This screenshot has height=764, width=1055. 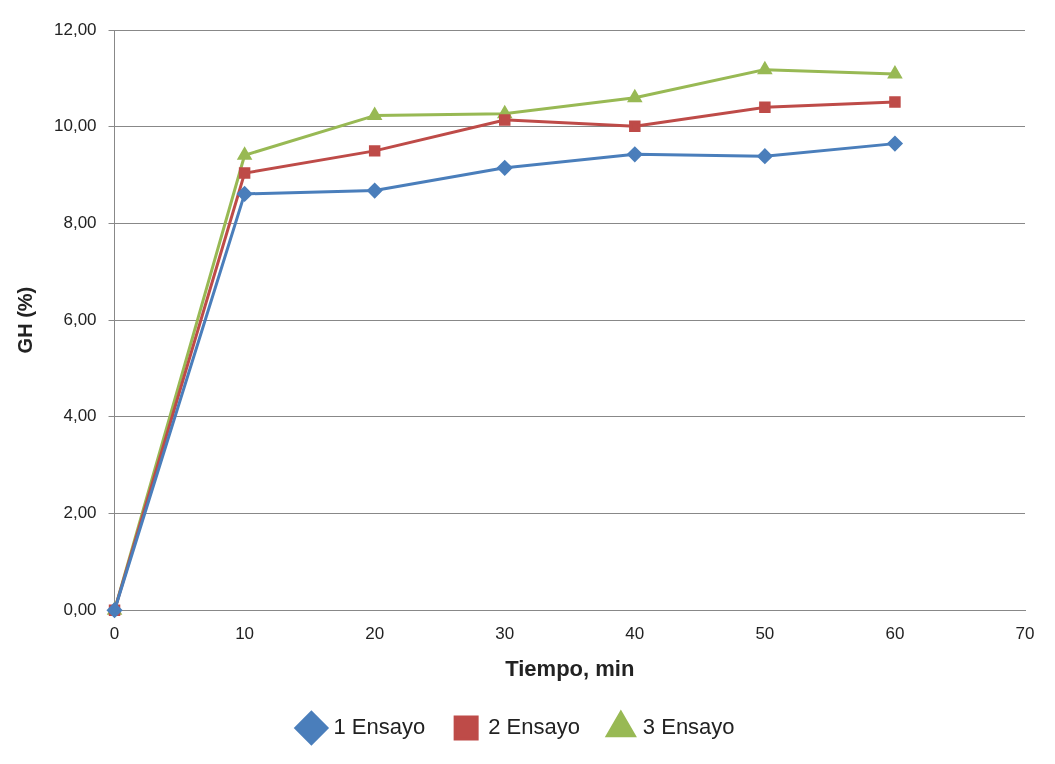 What do you see at coordinates (534, 727) in the screenshot?
I see `legend-label: 2 Ensayo` at bounding box center [534, 727].